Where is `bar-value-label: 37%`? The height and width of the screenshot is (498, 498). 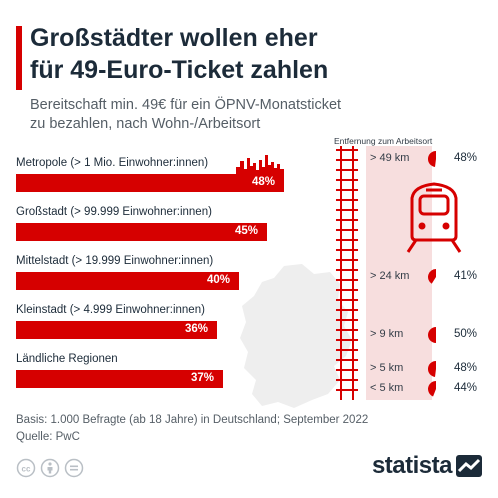 bar-value-label: 37% is located at coordinates (203, 378).